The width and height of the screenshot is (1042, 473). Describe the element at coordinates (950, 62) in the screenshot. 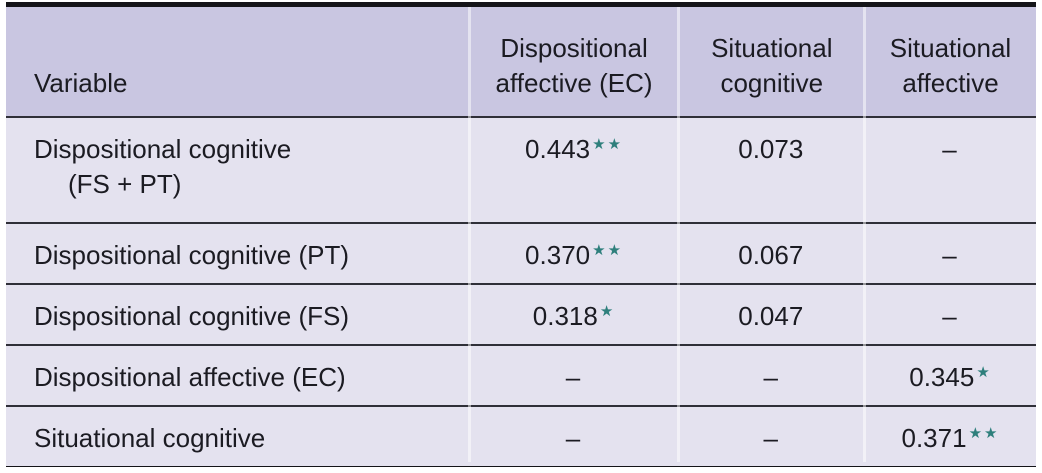

I see `column-header-situational-affective: Situational affective` at that location.